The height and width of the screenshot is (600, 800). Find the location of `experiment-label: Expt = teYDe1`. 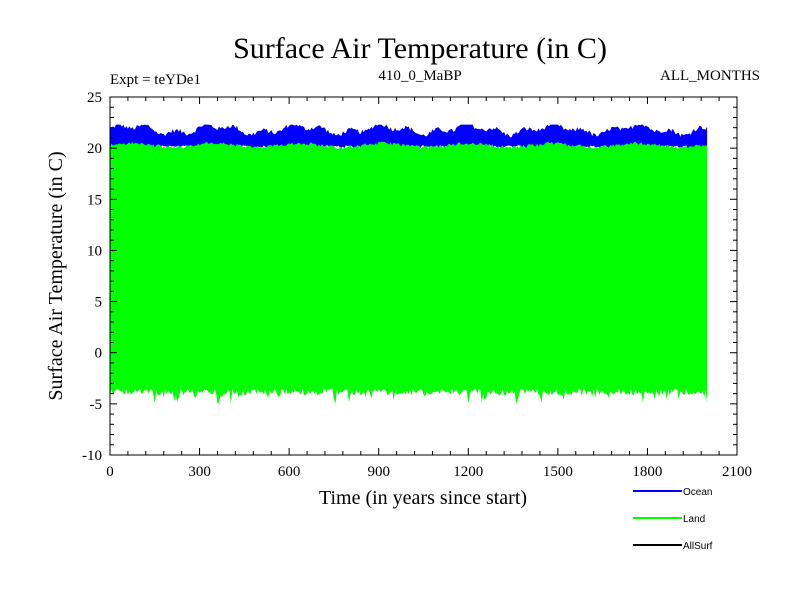

experiment-label: Expt = teYDe1 is located at coordinates (155, 80).